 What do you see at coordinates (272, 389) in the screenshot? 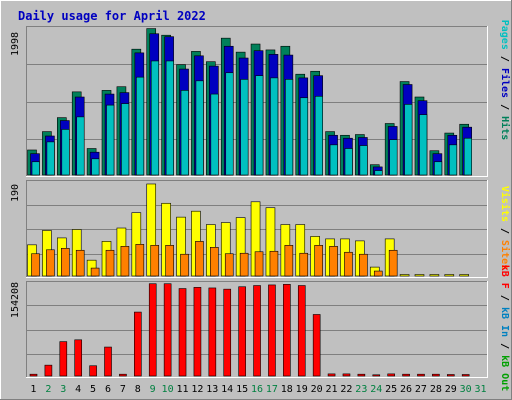
I see `x-tick-label: 17` at bounding box center [272, 389].